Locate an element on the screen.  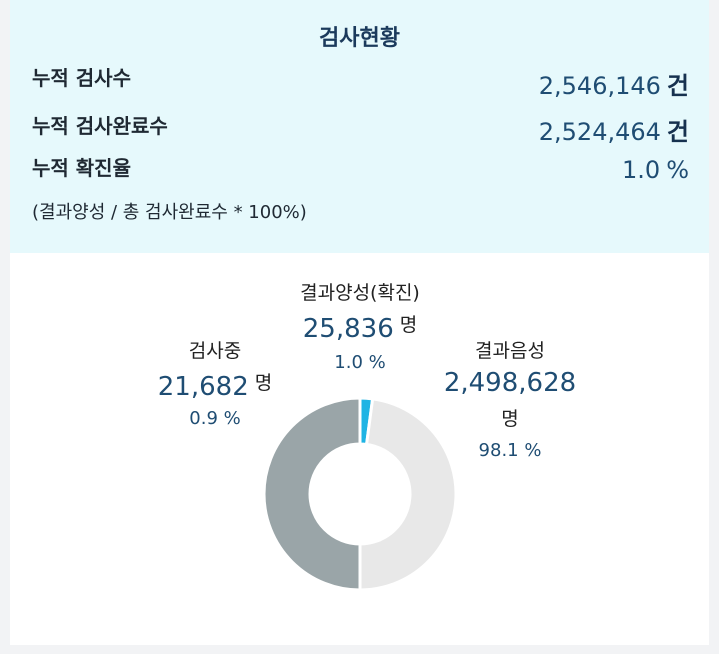
slice-pending is located at coordinates (312, 494).